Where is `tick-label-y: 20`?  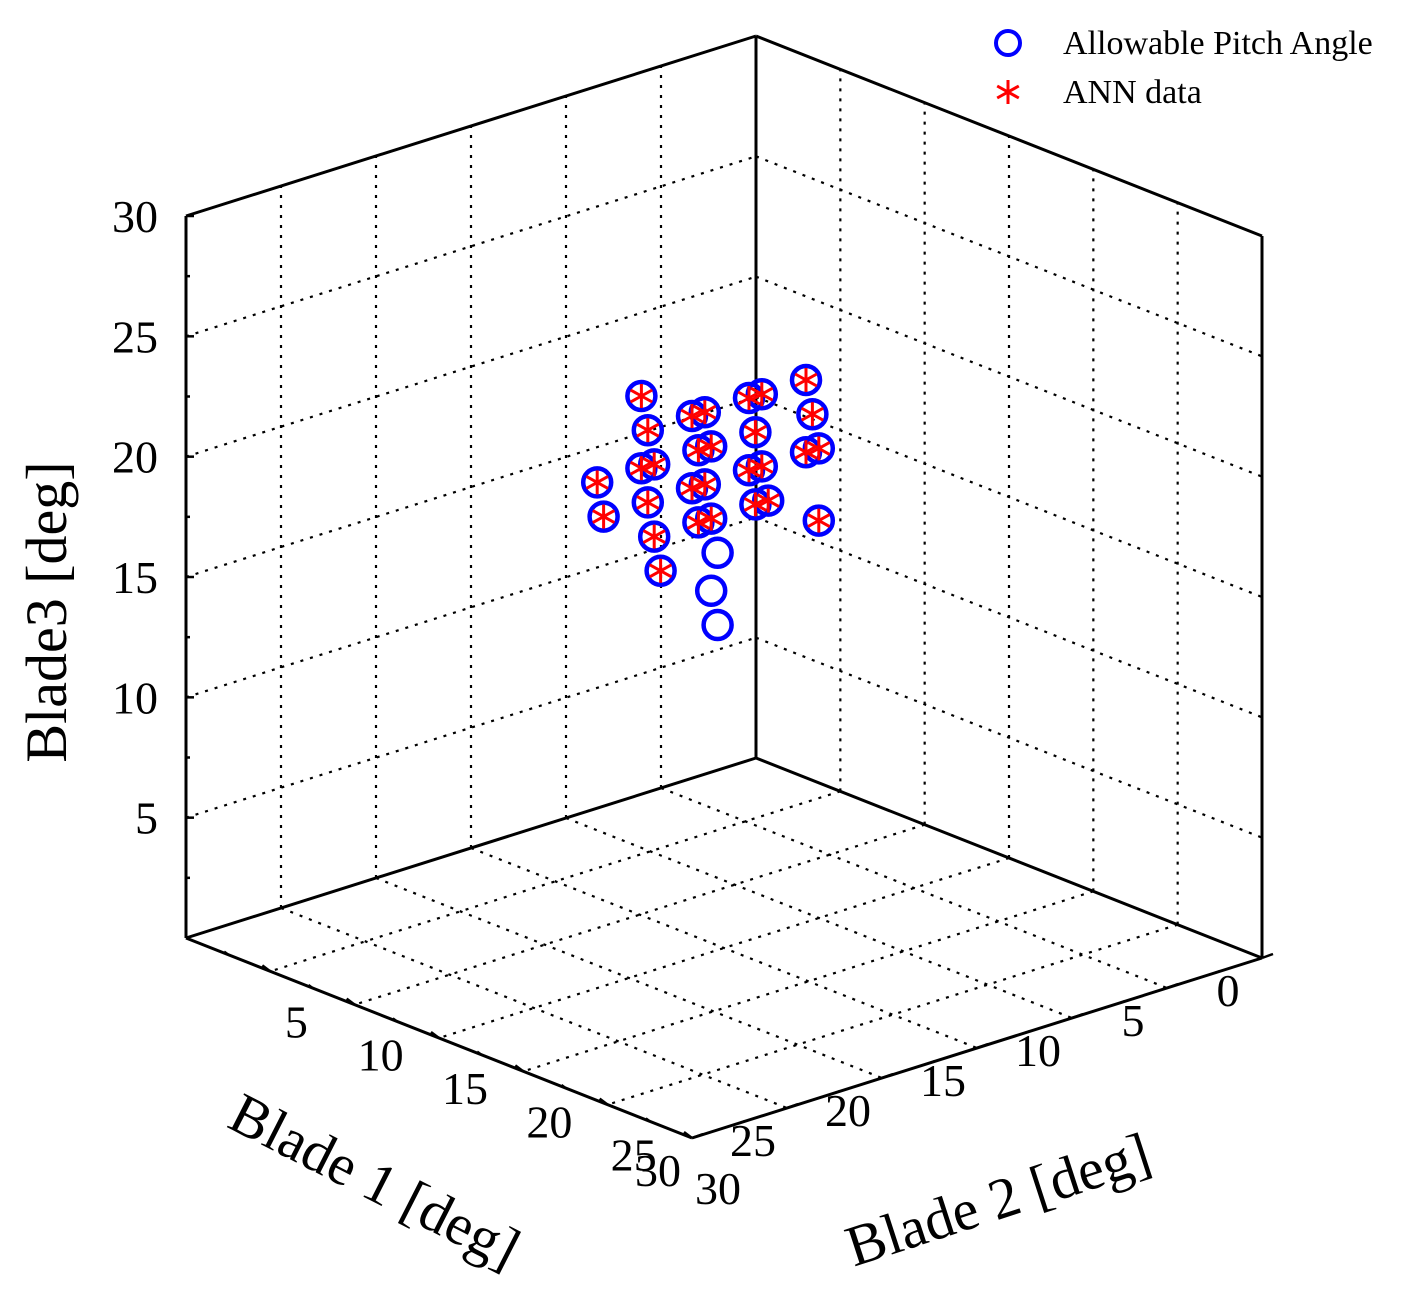
tick-label-y: 20 is located at coordinates (549, 1121).